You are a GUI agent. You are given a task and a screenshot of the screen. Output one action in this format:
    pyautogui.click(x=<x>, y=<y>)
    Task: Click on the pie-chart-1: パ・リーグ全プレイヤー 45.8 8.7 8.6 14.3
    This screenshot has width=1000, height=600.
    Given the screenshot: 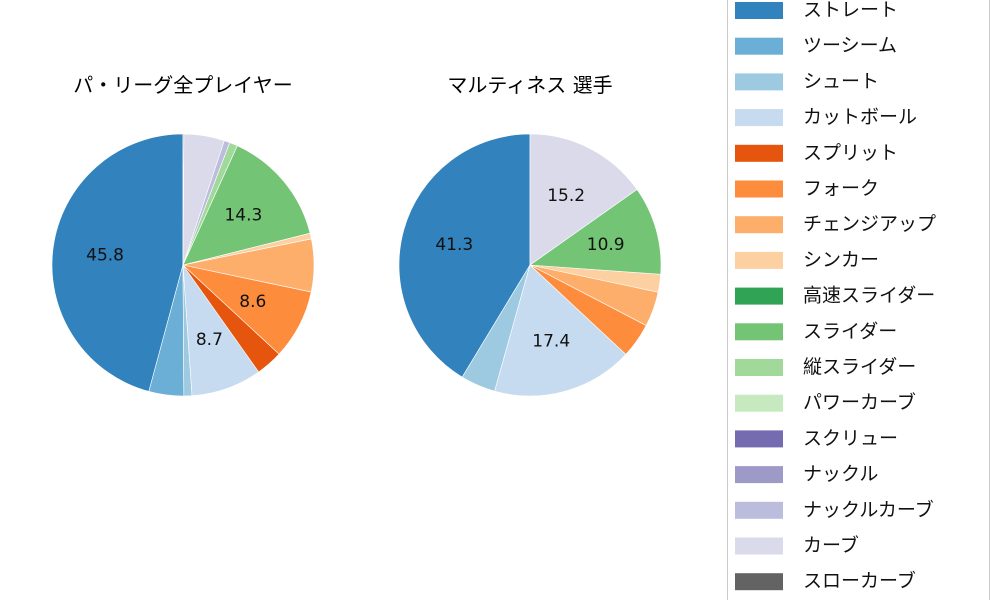 What is the action you would take?
    pyautogui.click(x=183, y=235)
    